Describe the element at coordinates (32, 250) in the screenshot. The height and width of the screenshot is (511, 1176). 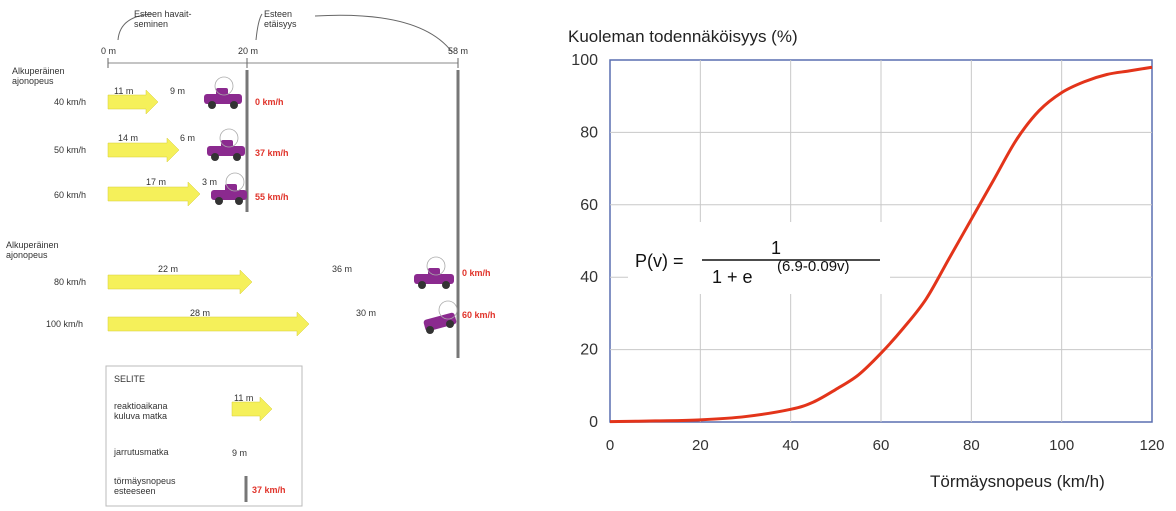
I see `group-label-2: Alkuperäinen ajonopeus` at that location.